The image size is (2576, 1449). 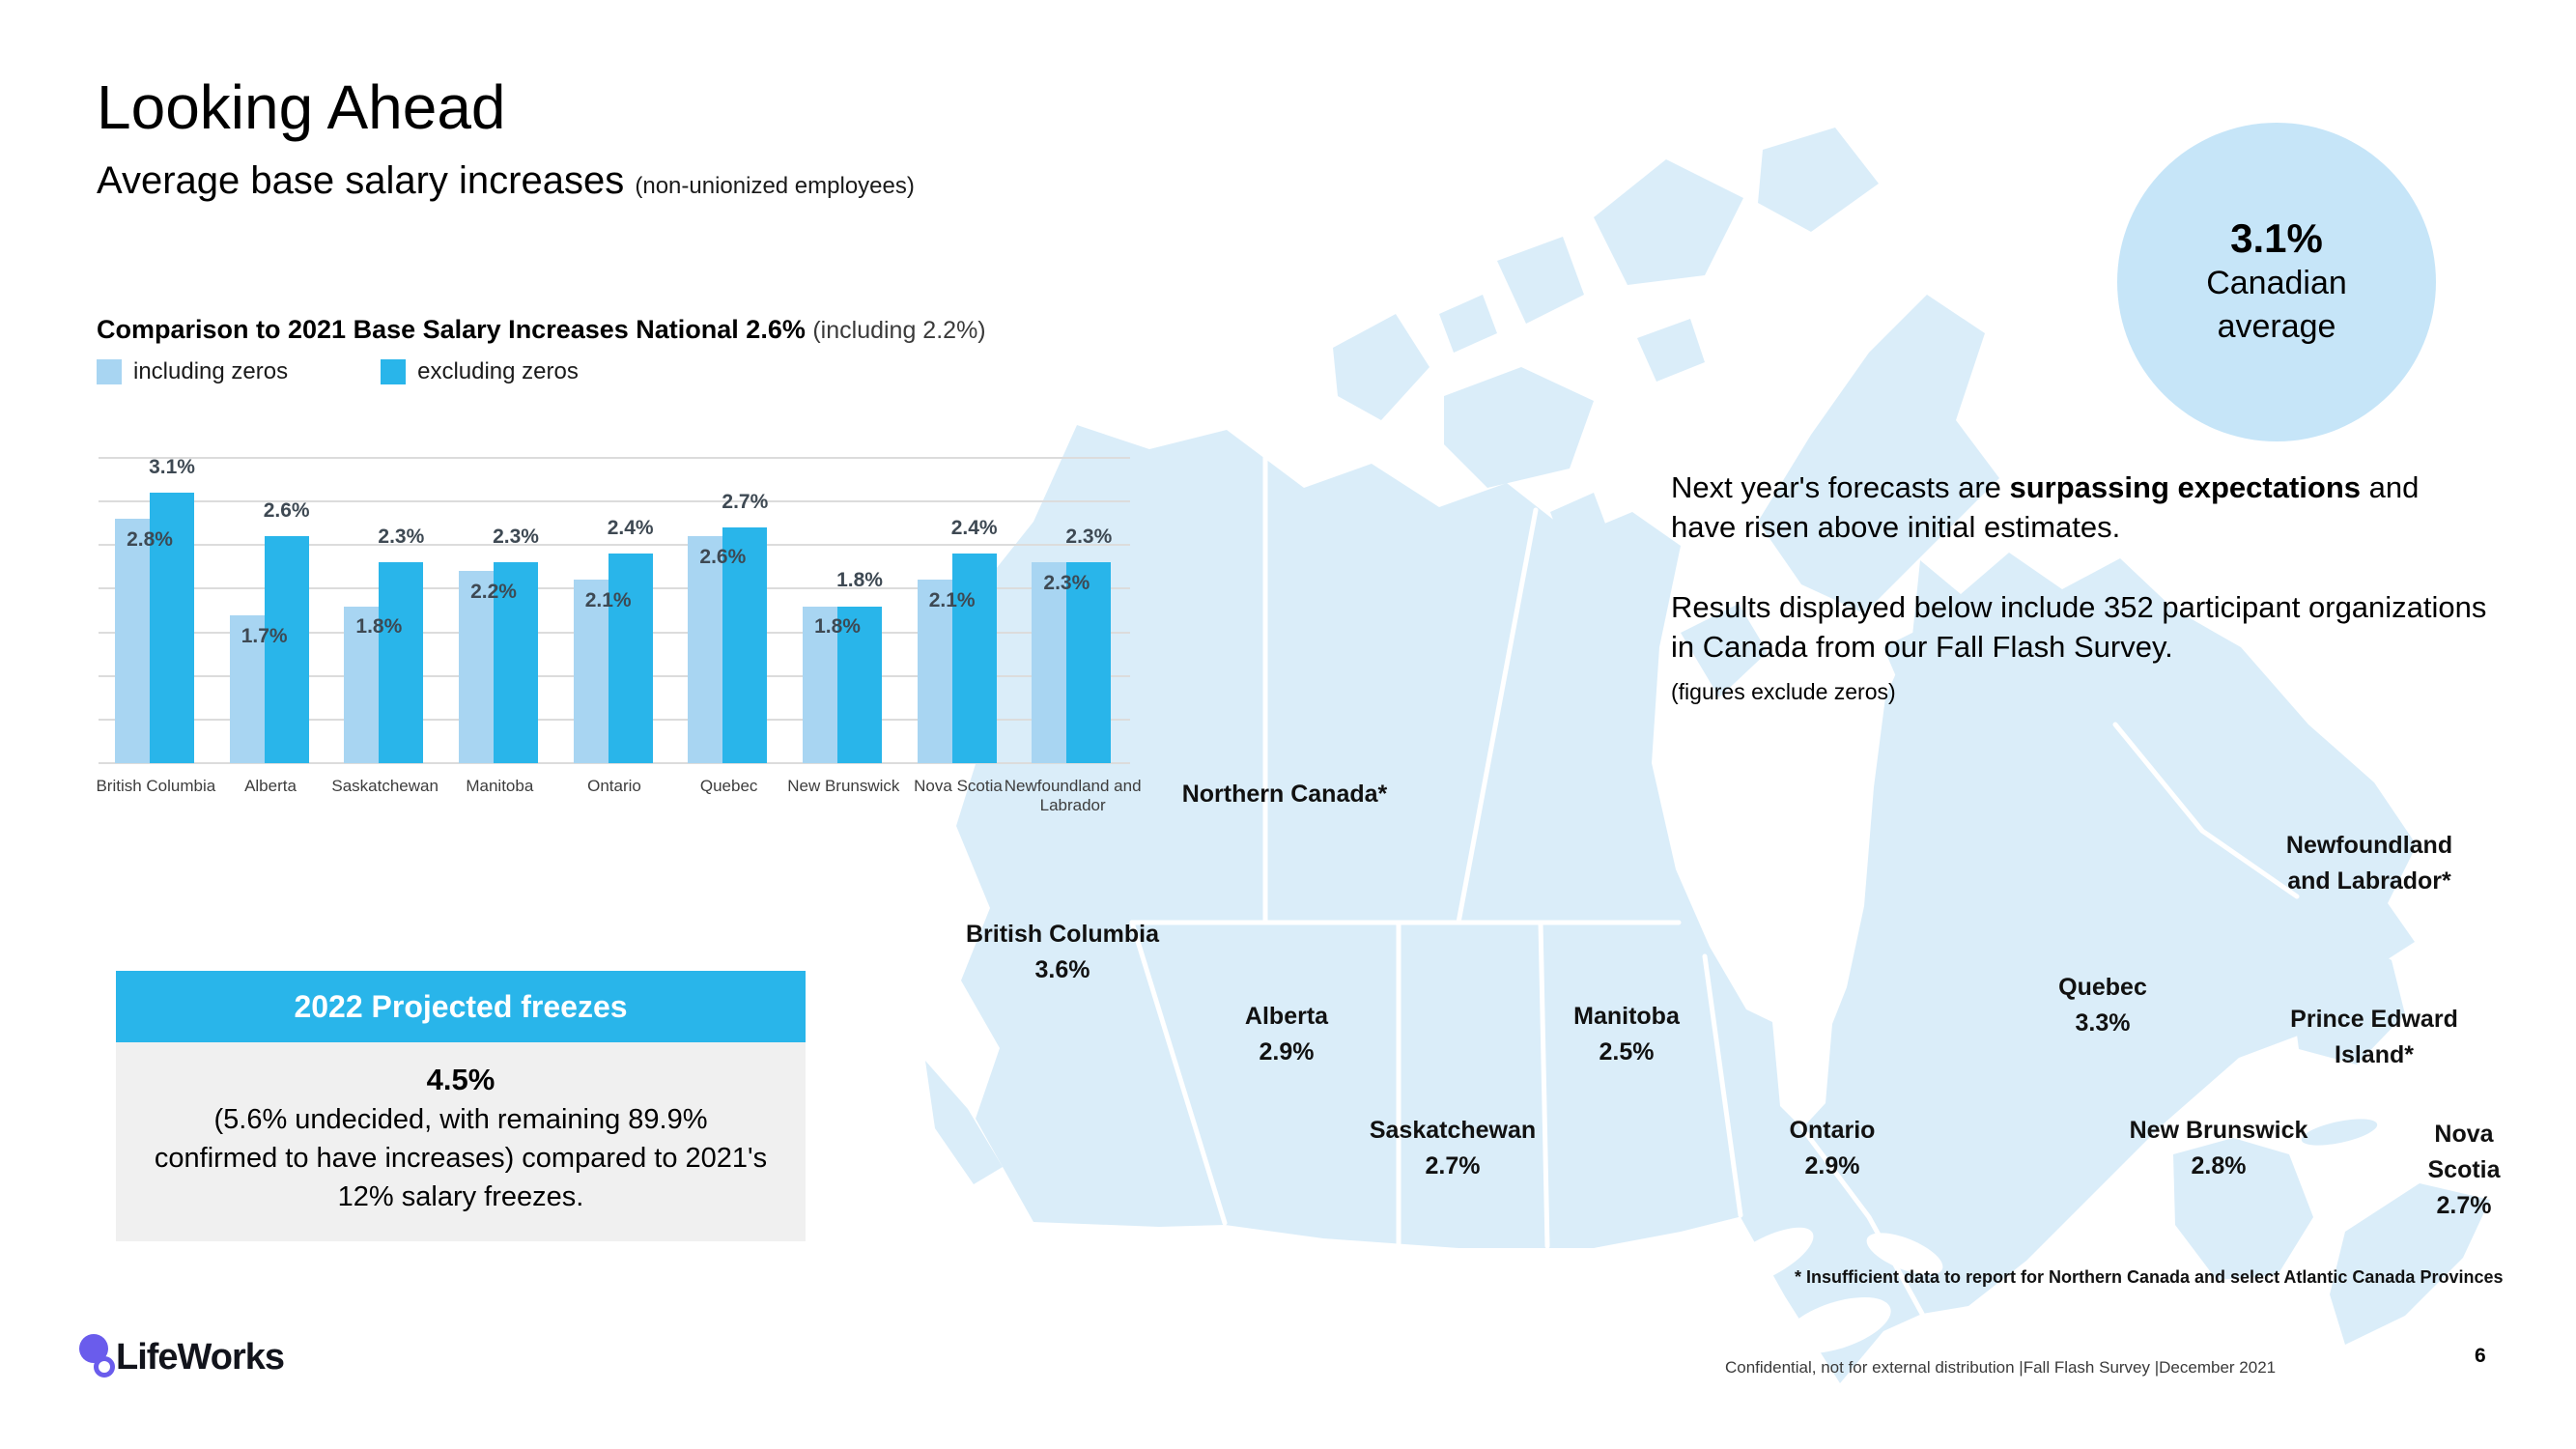 I want to click on region-quebec-labrador, so click(x=2109, y=933).